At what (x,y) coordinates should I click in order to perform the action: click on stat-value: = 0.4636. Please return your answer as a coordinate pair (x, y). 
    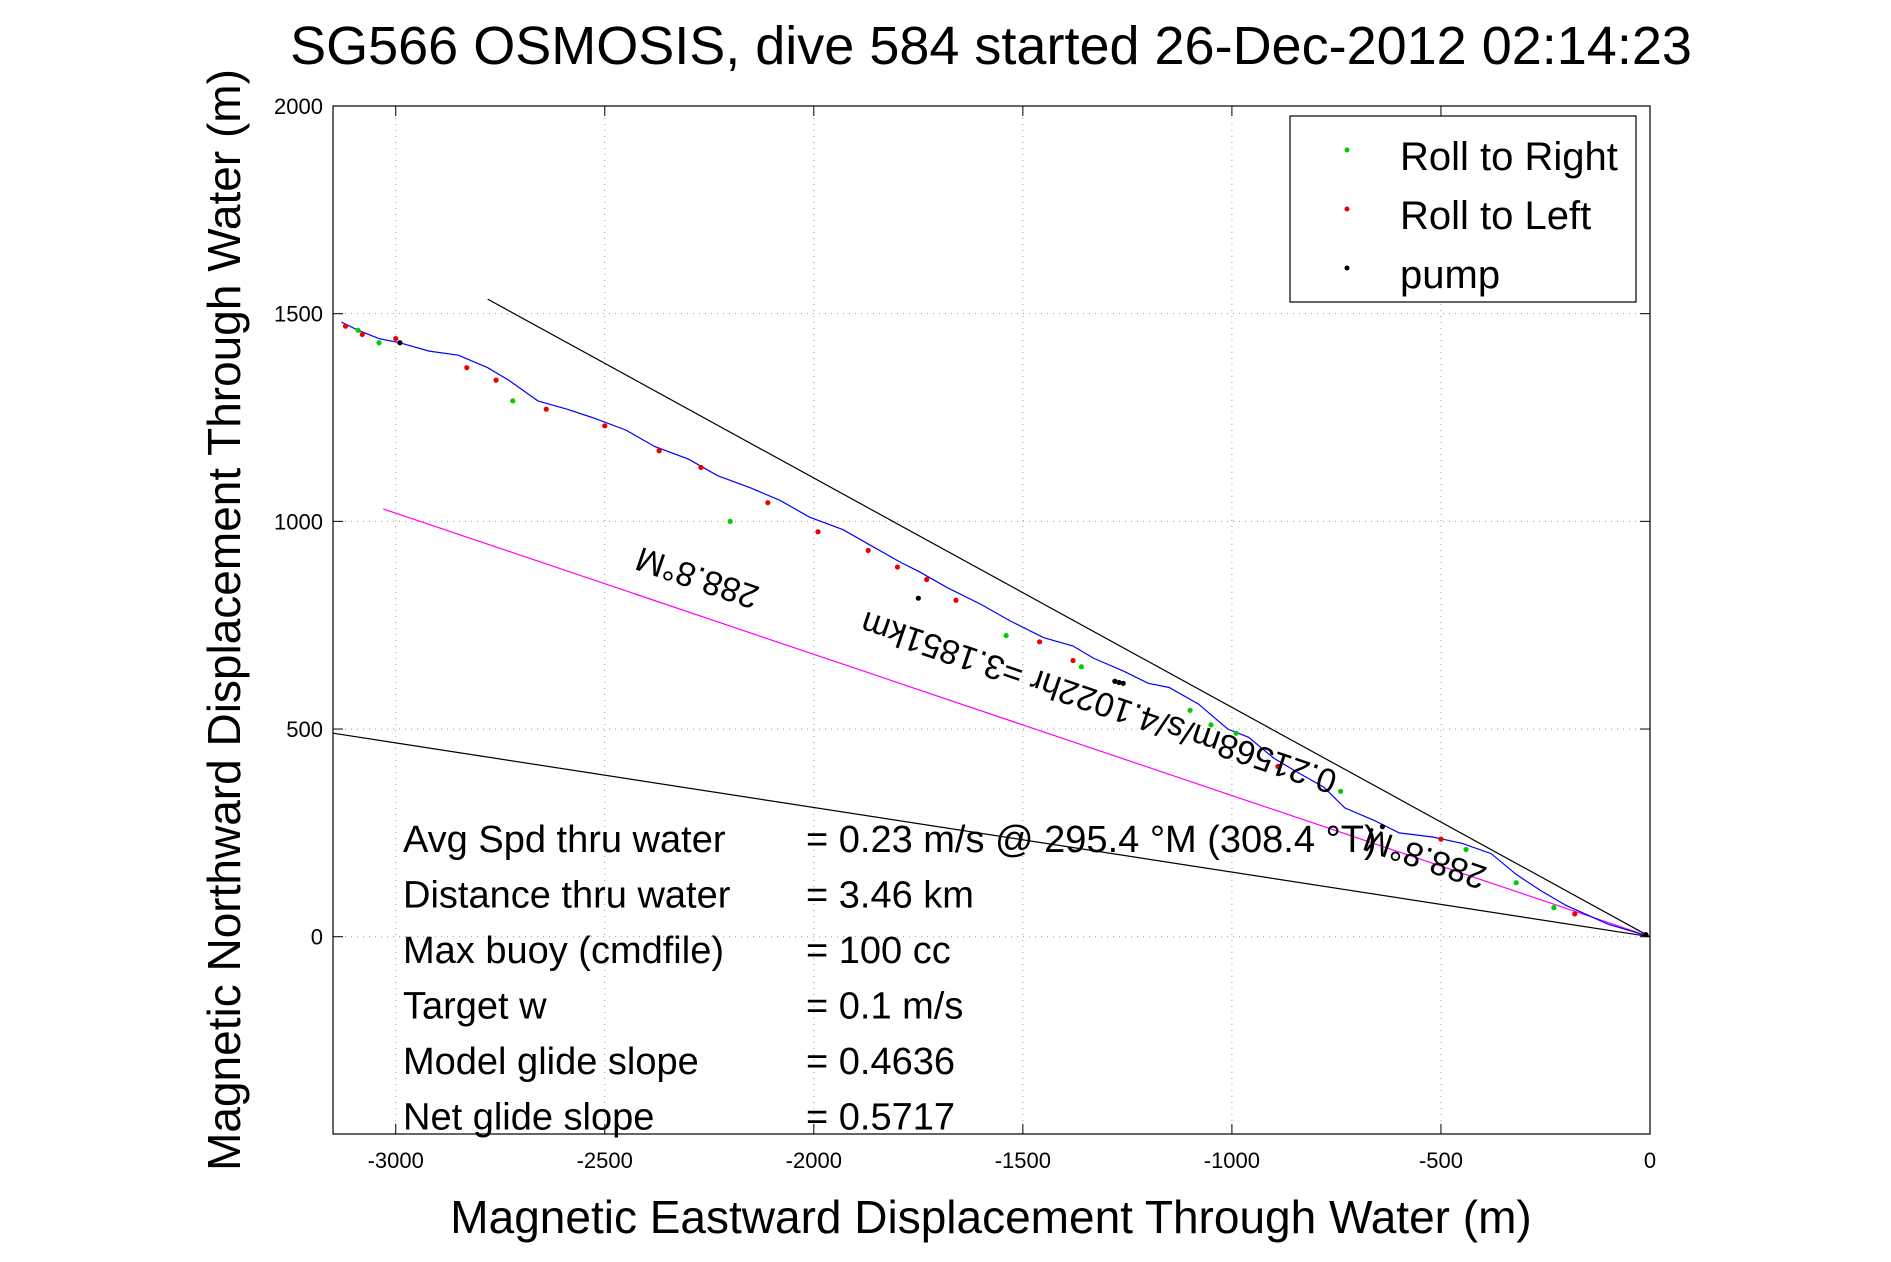
    Looking at the image, I should click on (880, 1062).